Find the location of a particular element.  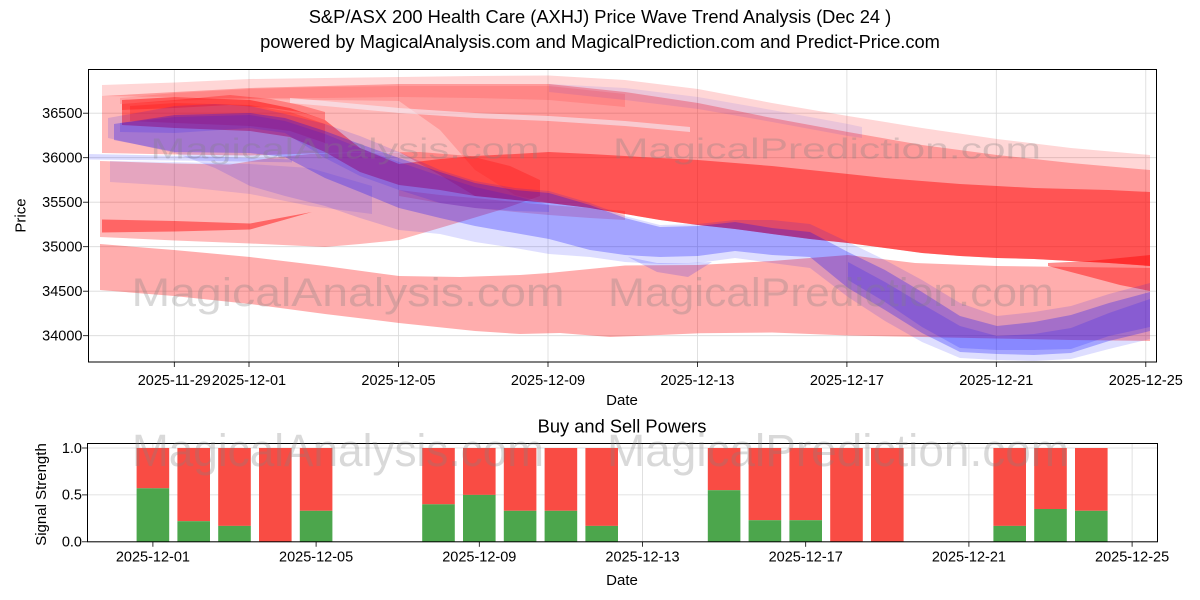

svg-text: 1.0 is located at coordinates (72, 449).